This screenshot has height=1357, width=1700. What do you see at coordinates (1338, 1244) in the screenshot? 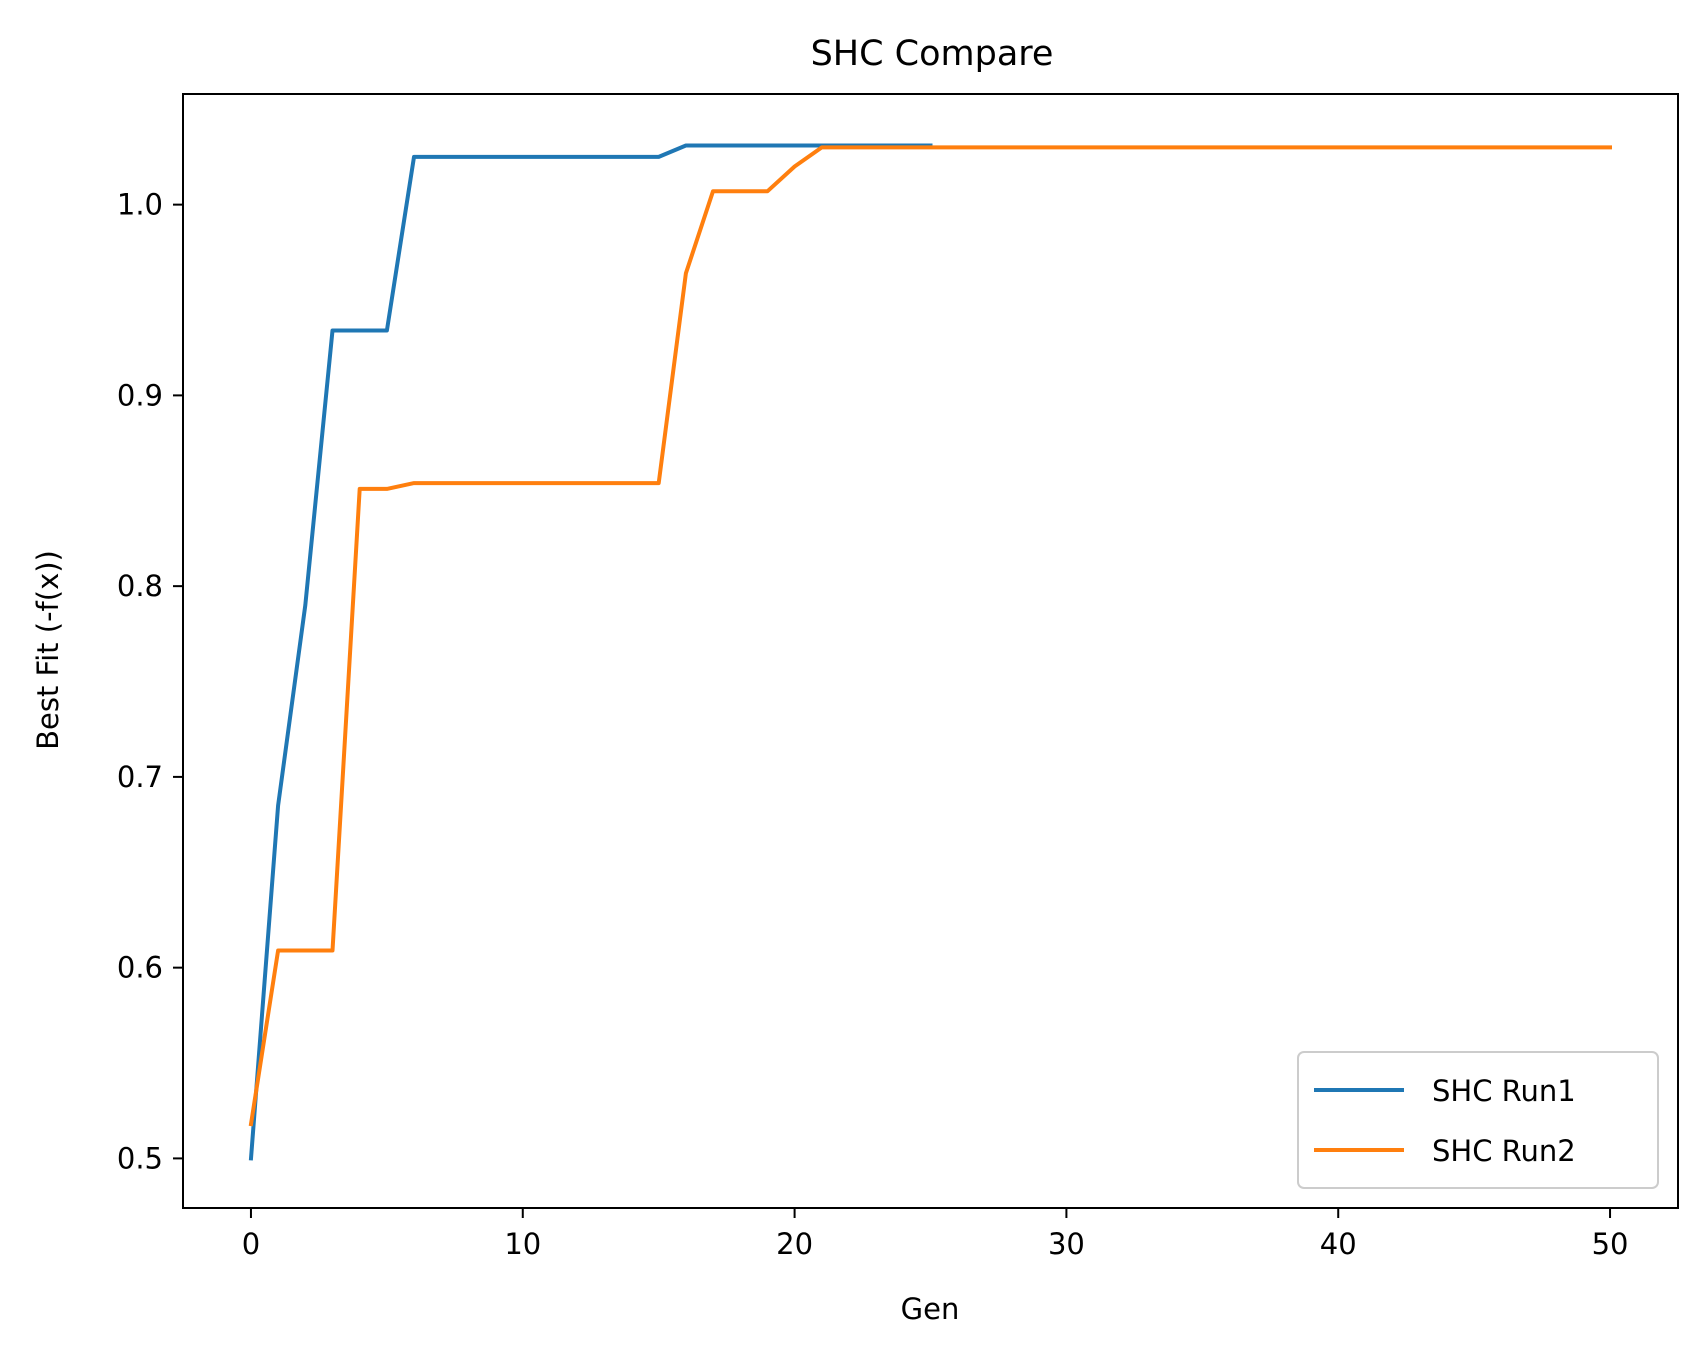
I see `x-tick-label: 40` at bounding box center [1338, 1244].